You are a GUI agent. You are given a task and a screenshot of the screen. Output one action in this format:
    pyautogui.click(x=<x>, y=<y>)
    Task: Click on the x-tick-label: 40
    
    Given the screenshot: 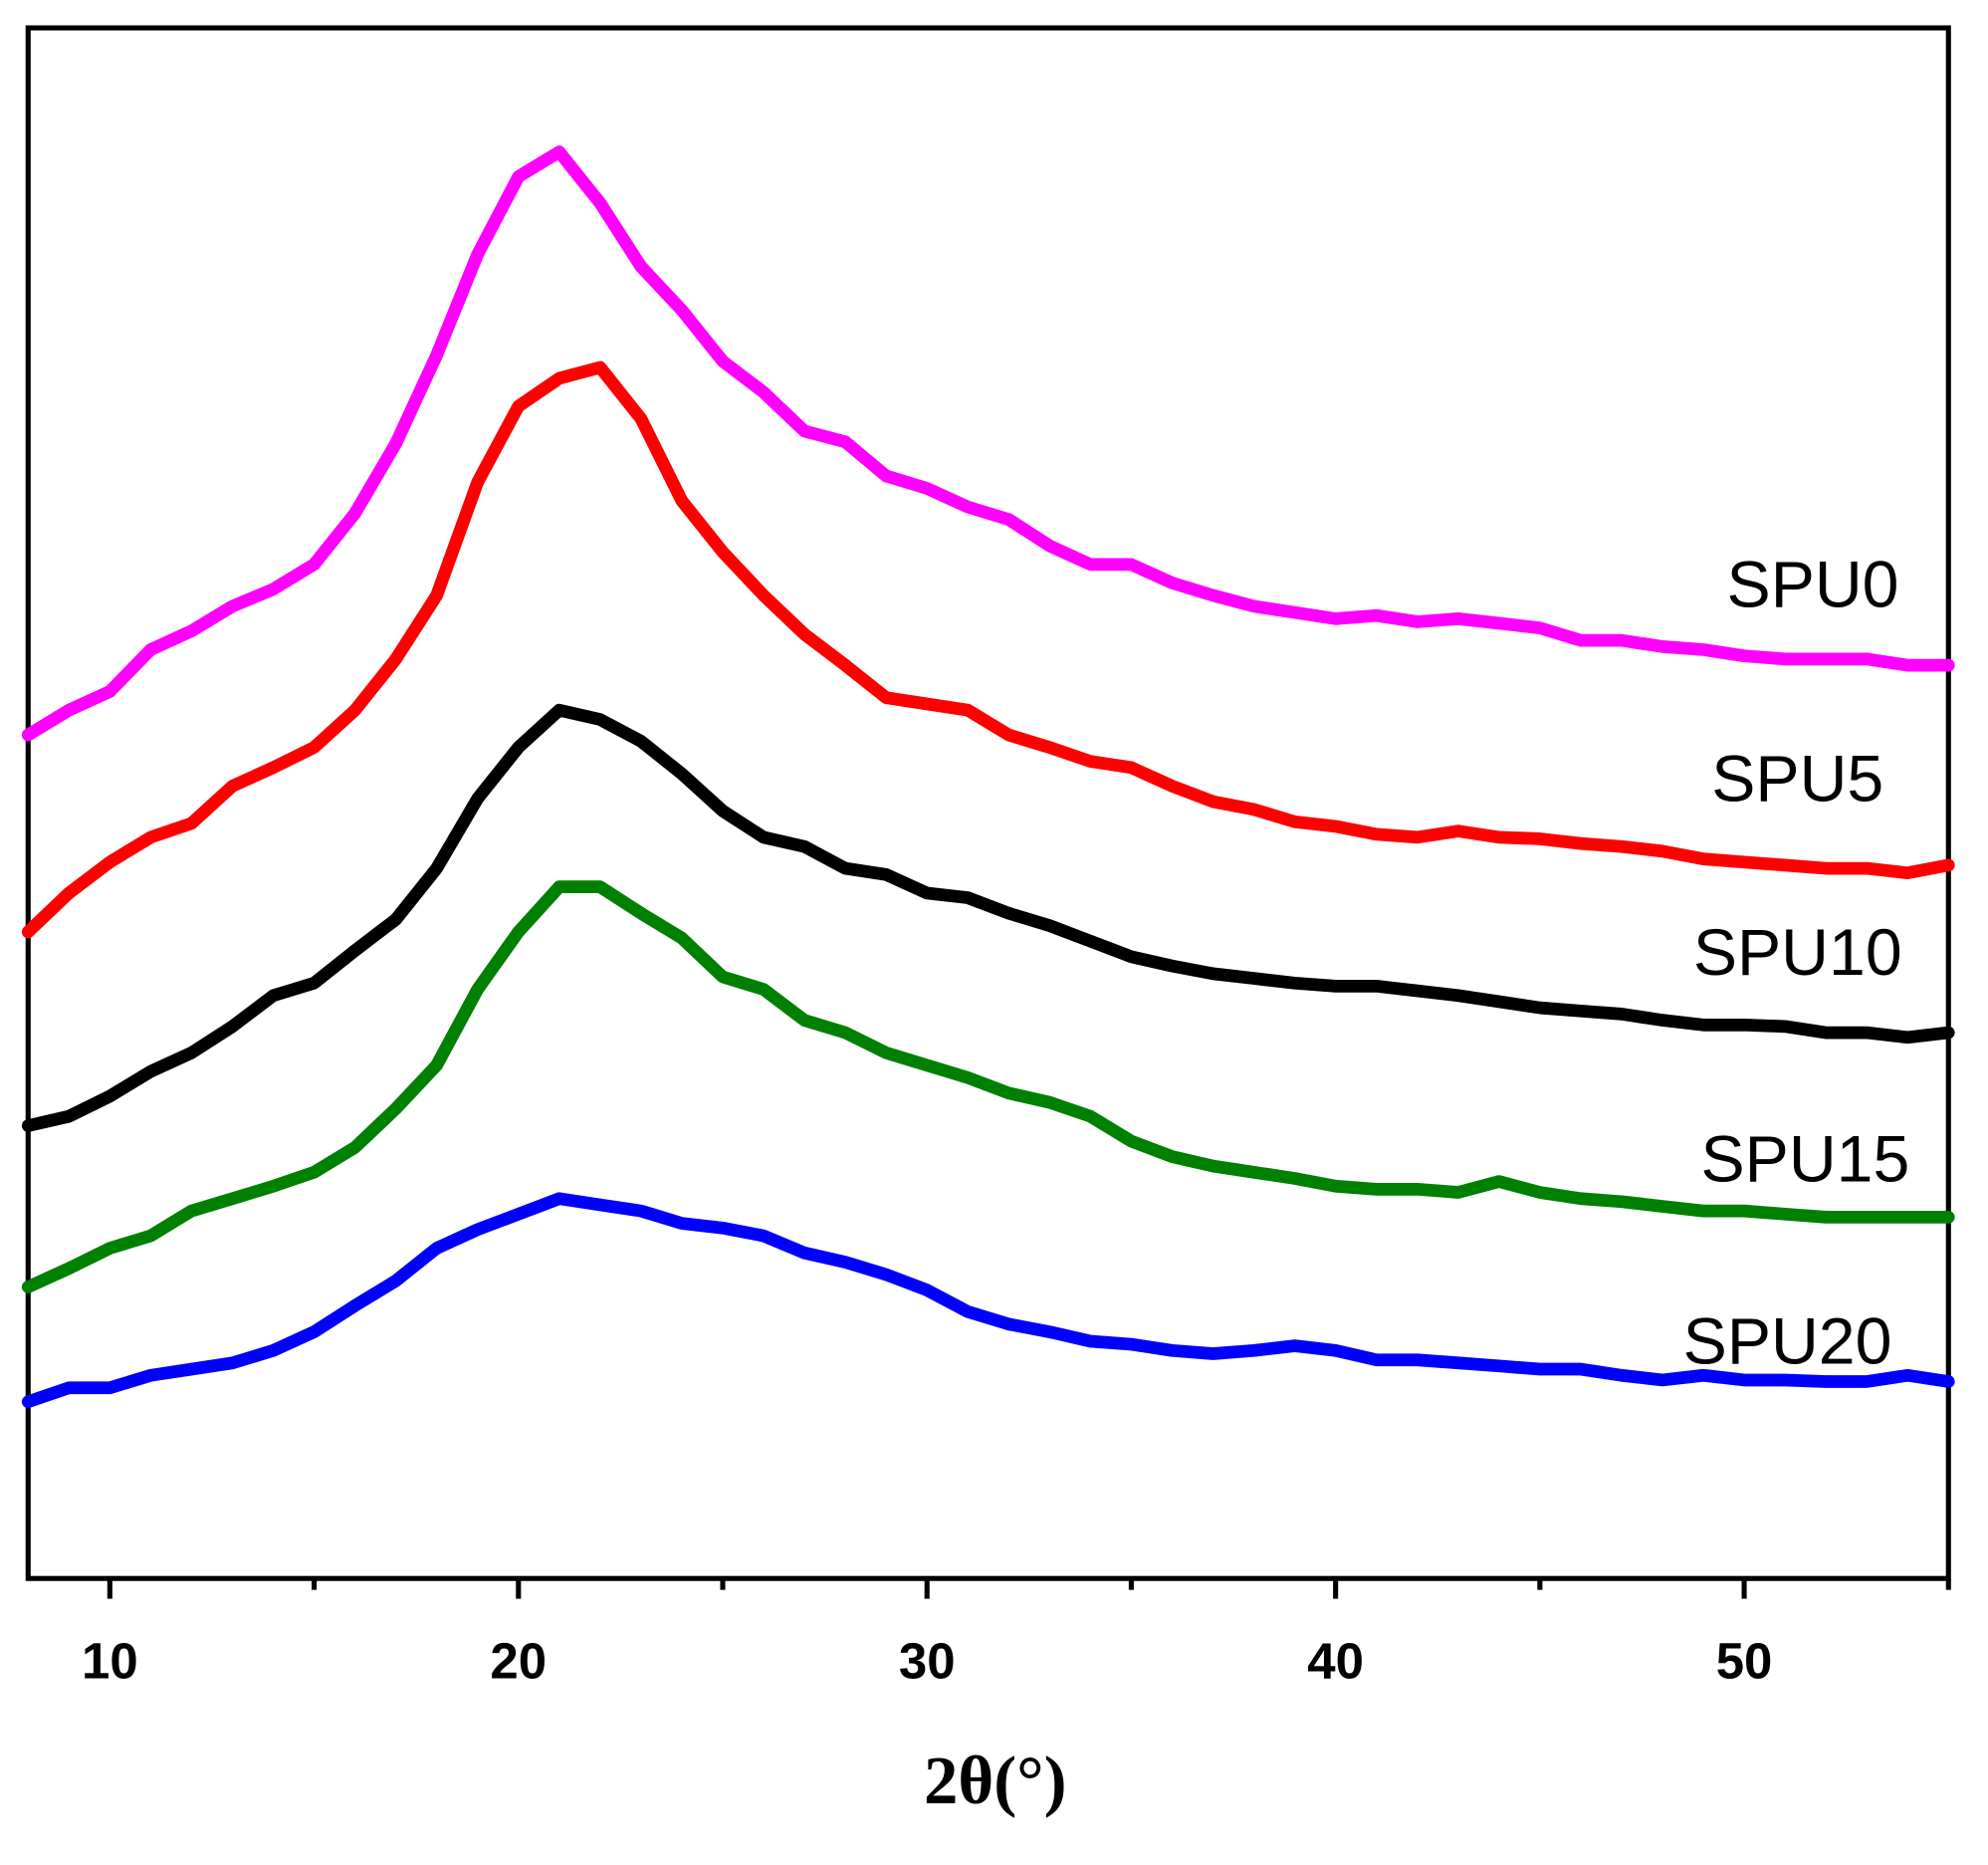 What is the action you would take?
    pyautogui.click(x=1335, y=1660)
    